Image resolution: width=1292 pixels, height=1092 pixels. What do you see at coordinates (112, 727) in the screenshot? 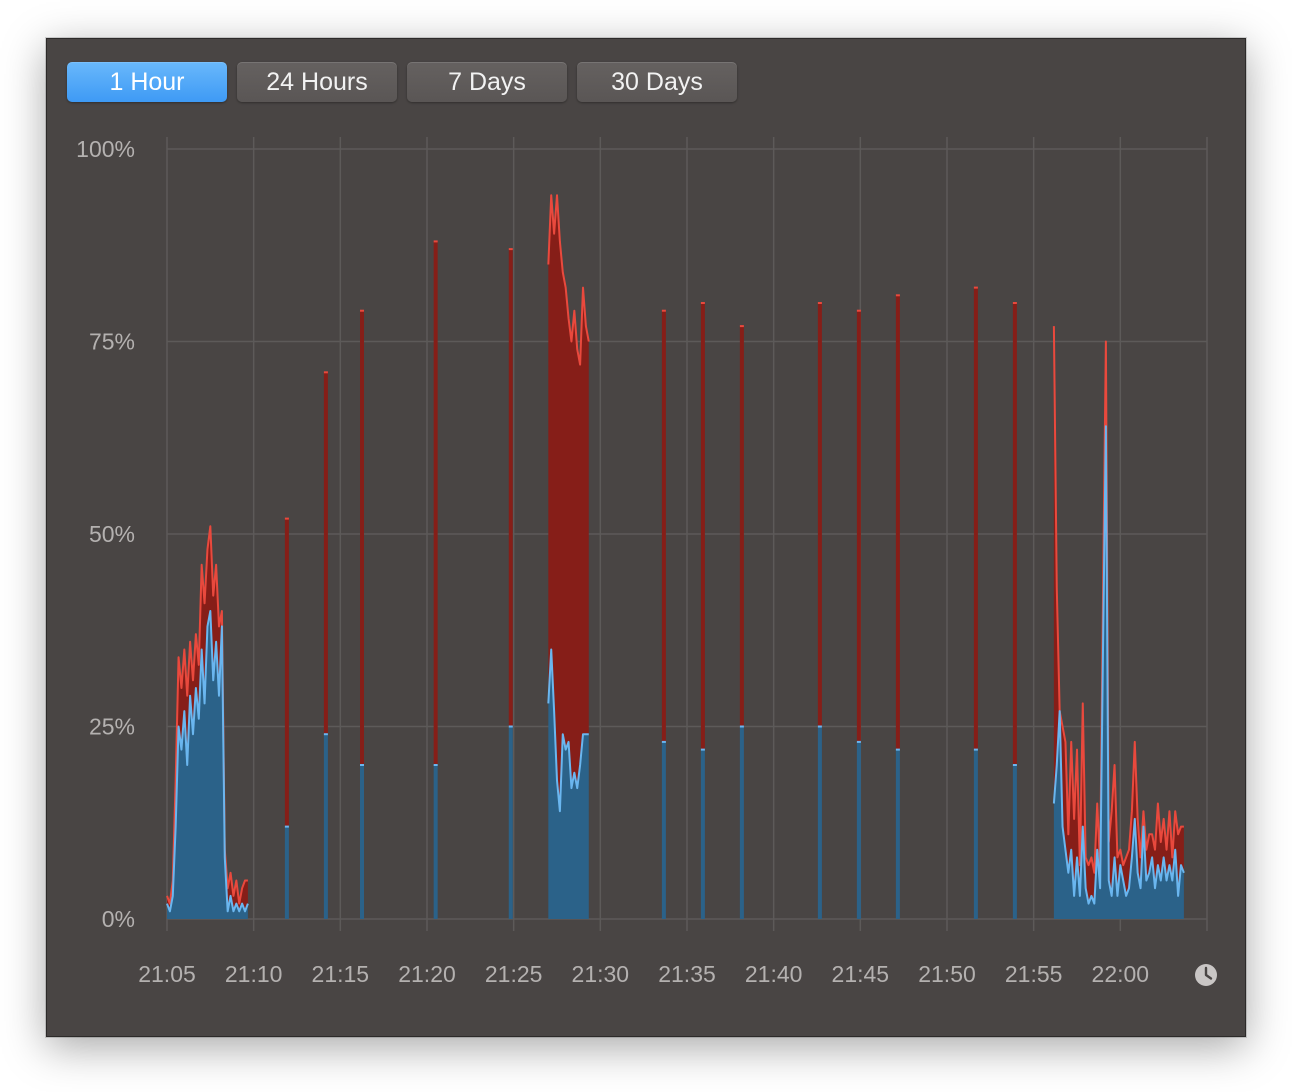
I see `y-tick-label: 25%` at bounding box center [112, 727].